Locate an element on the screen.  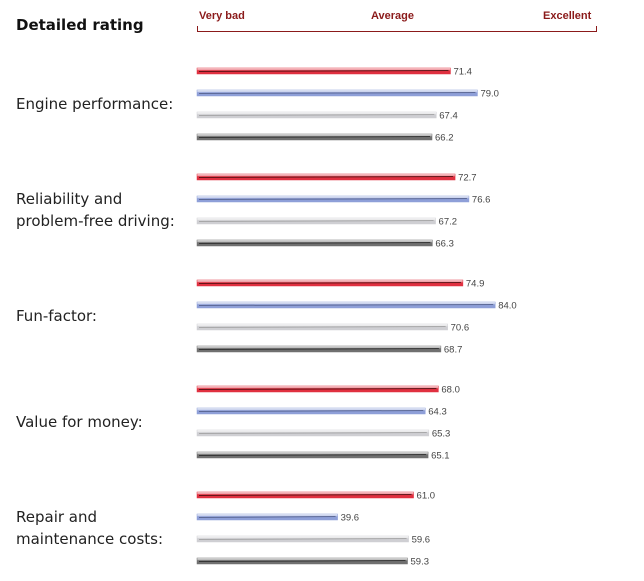
value-label-2-series-2: 76.6 is located at coordinates (481, 200).